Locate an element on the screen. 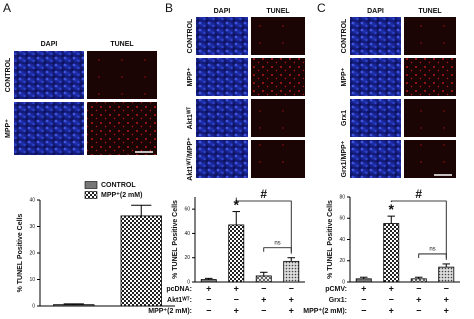  panel-label: B is located at coordinates (169, 8).